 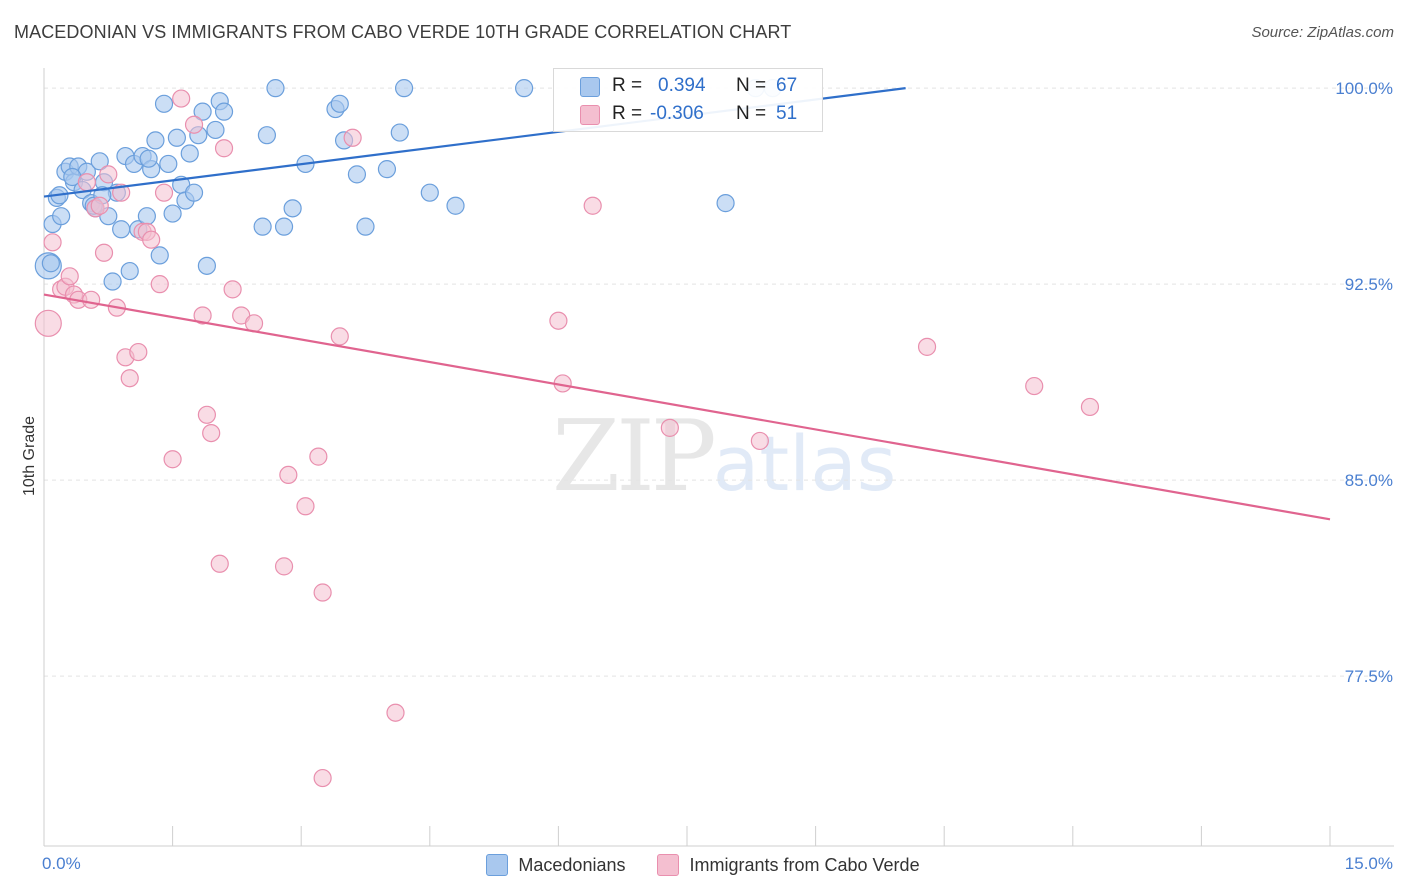 What do you see at coordinates (1369, 863) in the screenshot?
I see `x-tick-label: 15.0%` at bounding box center [1369, 863].